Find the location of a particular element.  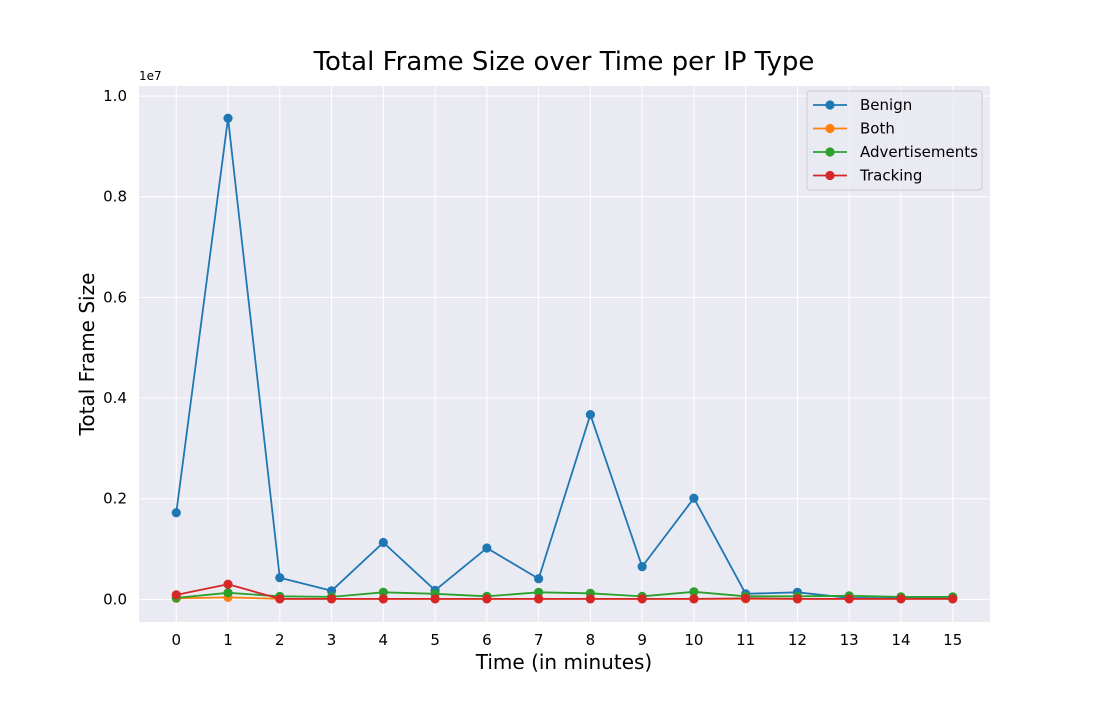

legend-item-advertisements: Advertisements is located at coordinates (895, 152).